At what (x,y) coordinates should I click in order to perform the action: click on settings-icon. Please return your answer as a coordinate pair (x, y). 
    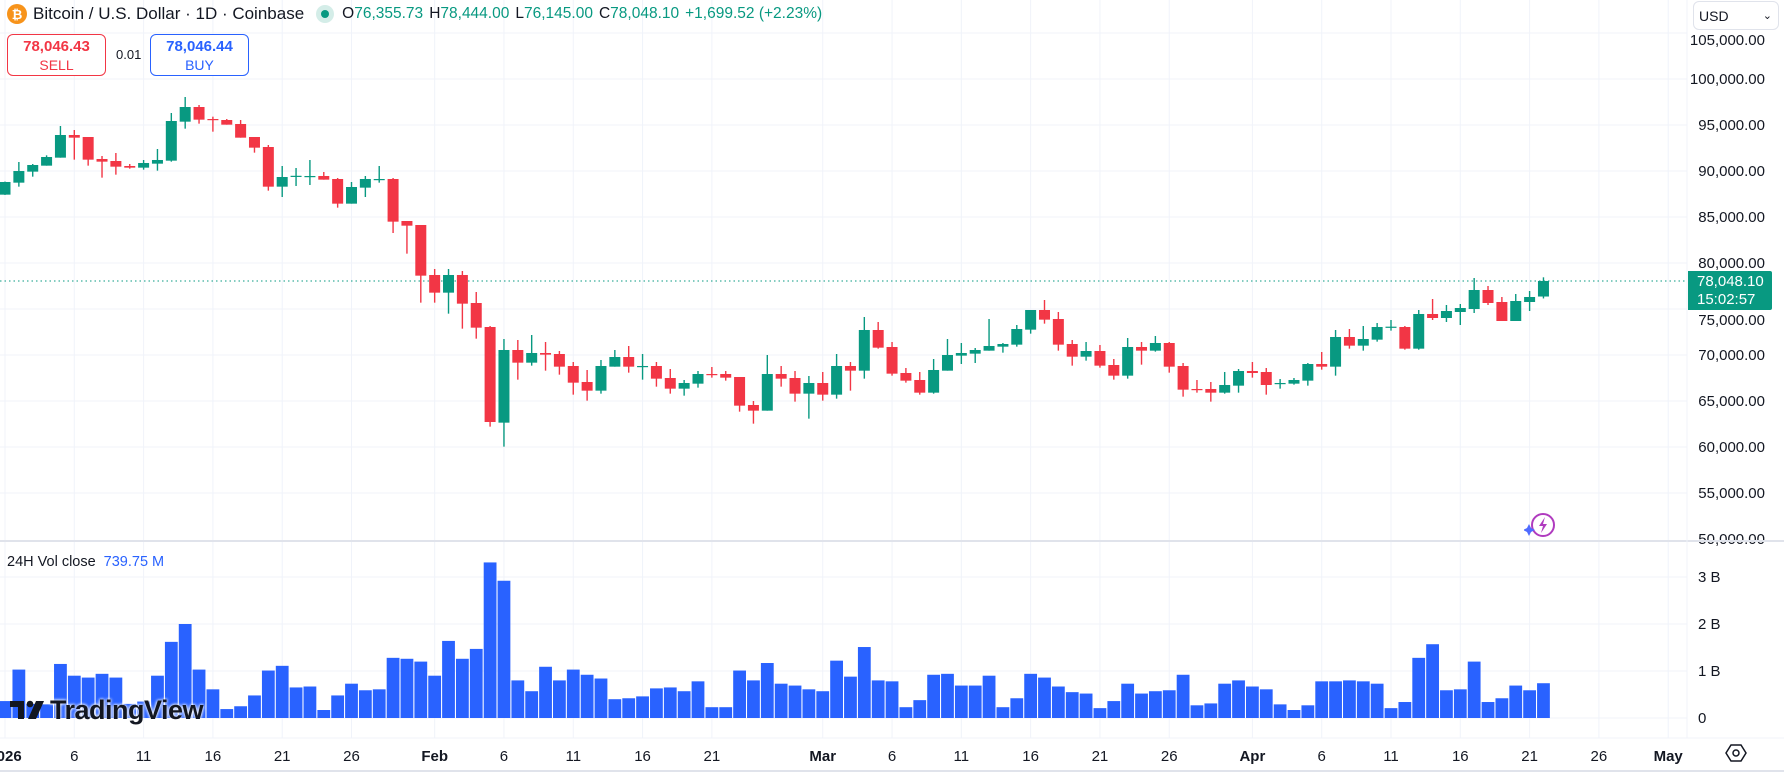
    Looking at the image, I should click on (1736, 753).